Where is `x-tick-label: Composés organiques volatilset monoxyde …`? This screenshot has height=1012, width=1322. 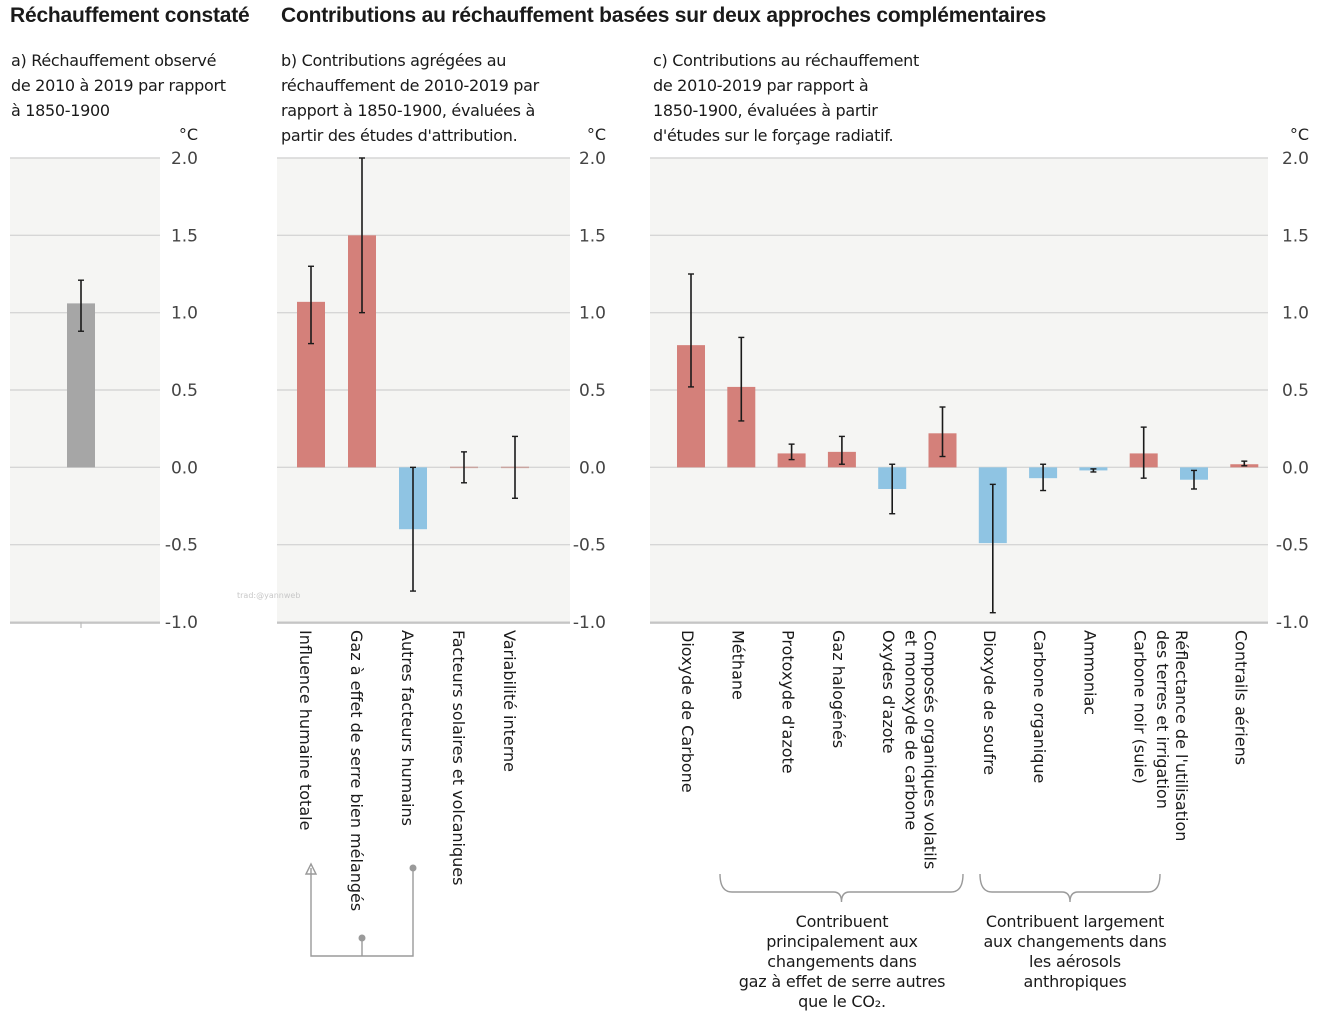
x-tick-label: Composés organiques volatilset monoxyde … is located at coordinates (921, 749).